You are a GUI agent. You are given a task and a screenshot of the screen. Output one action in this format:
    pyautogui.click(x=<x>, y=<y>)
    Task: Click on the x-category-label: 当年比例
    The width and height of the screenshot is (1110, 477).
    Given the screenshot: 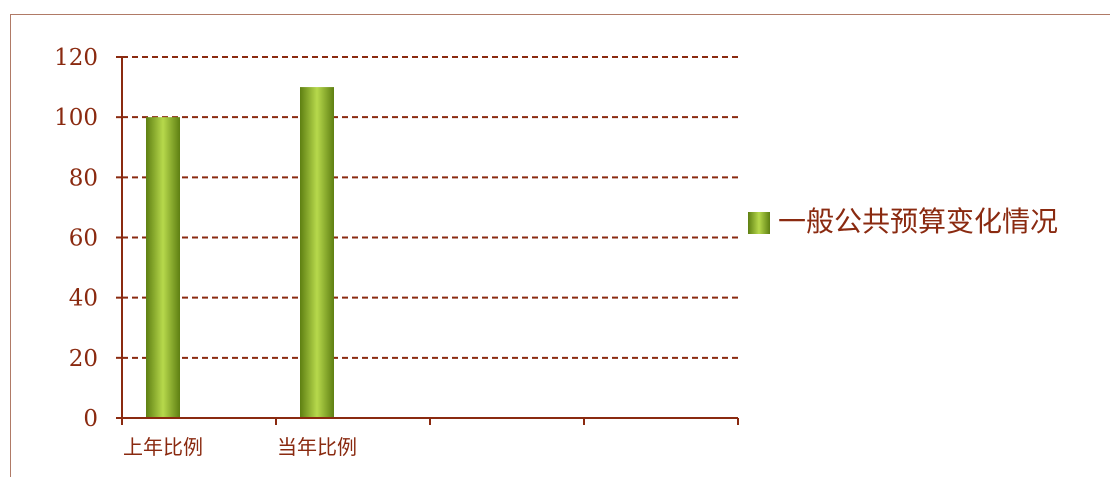 What is the action you would take?
    pyautogui.click(x=317, y=447)
    